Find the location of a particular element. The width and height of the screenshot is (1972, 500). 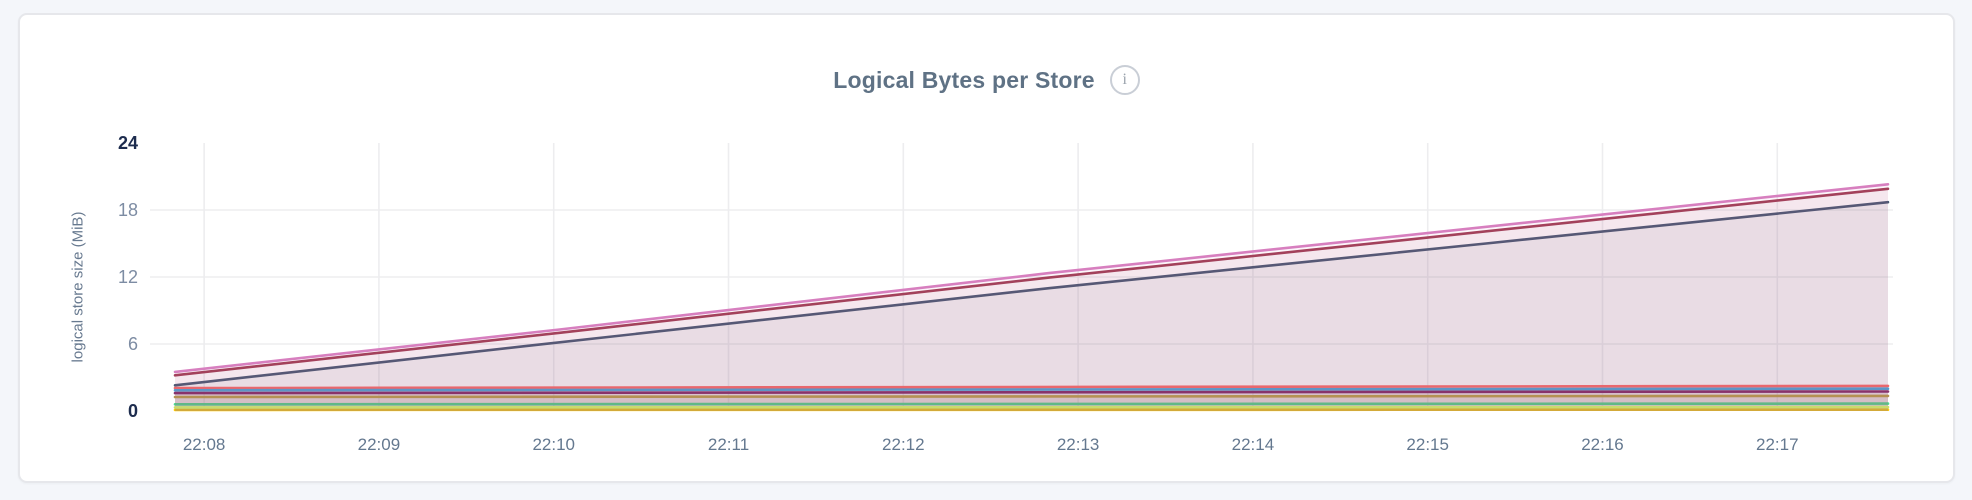

x-tick-label: 22:12 is located at coordinates (903, 444).